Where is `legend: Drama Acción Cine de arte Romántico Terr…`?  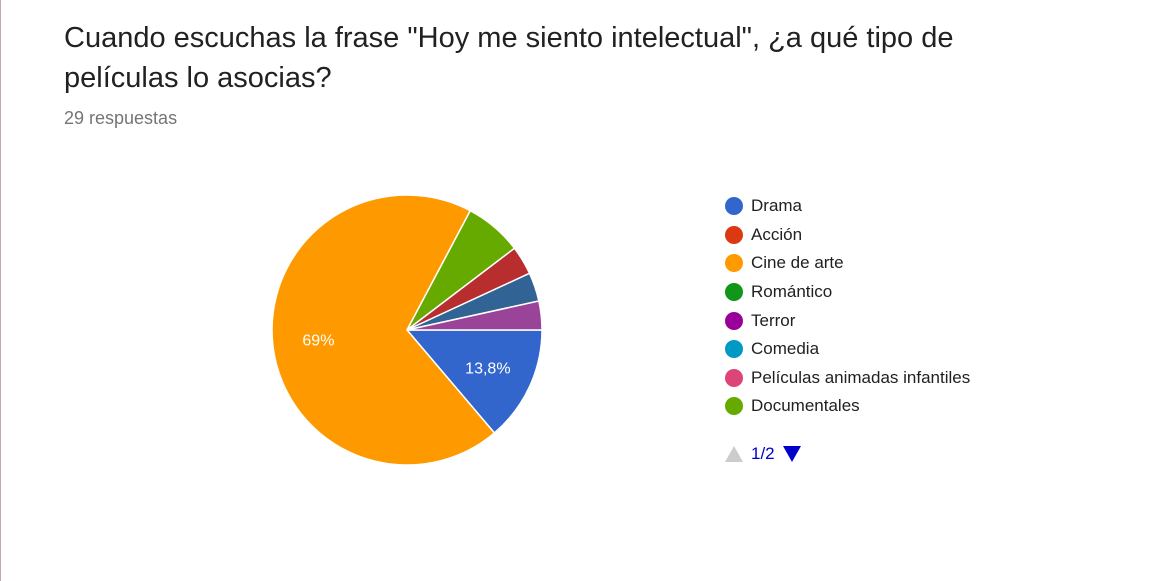
legend: Drama Acción Cine de arte Romántico Terr… is located at coordinates (847, 306).